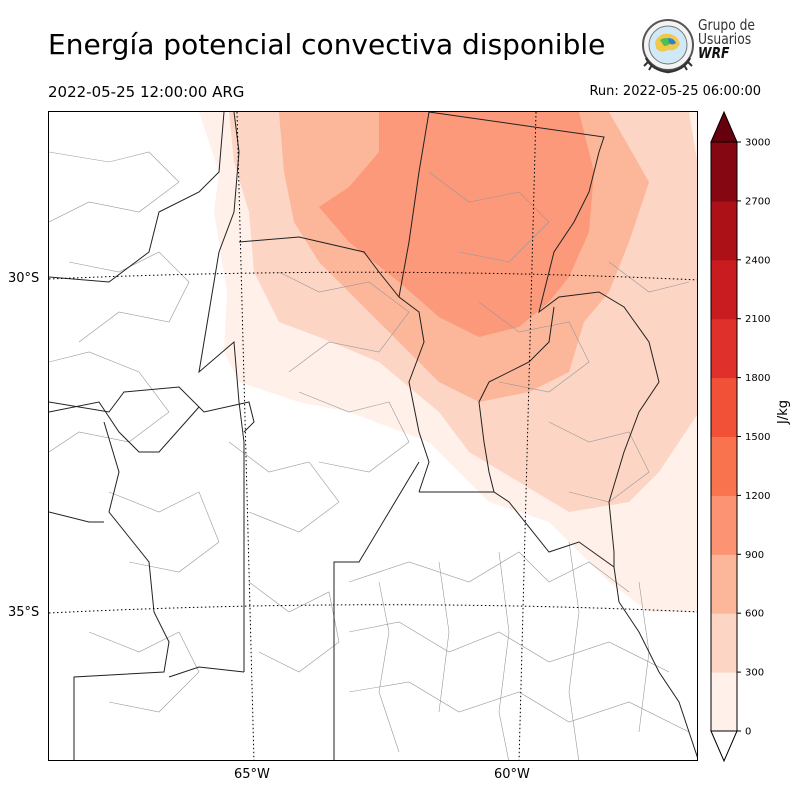 This screenshot has width=800, height=800. Describe the element at coordinates (748, 732) in the screenshot. I see `colorbar-tick-label: 0` at that location.